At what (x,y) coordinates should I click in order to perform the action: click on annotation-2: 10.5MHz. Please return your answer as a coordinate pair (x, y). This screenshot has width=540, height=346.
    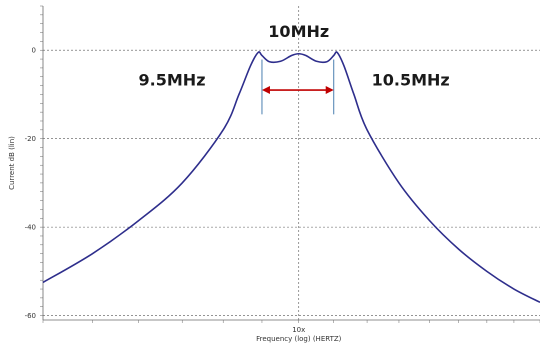
    Looking at the image, I should click on (411, 80).